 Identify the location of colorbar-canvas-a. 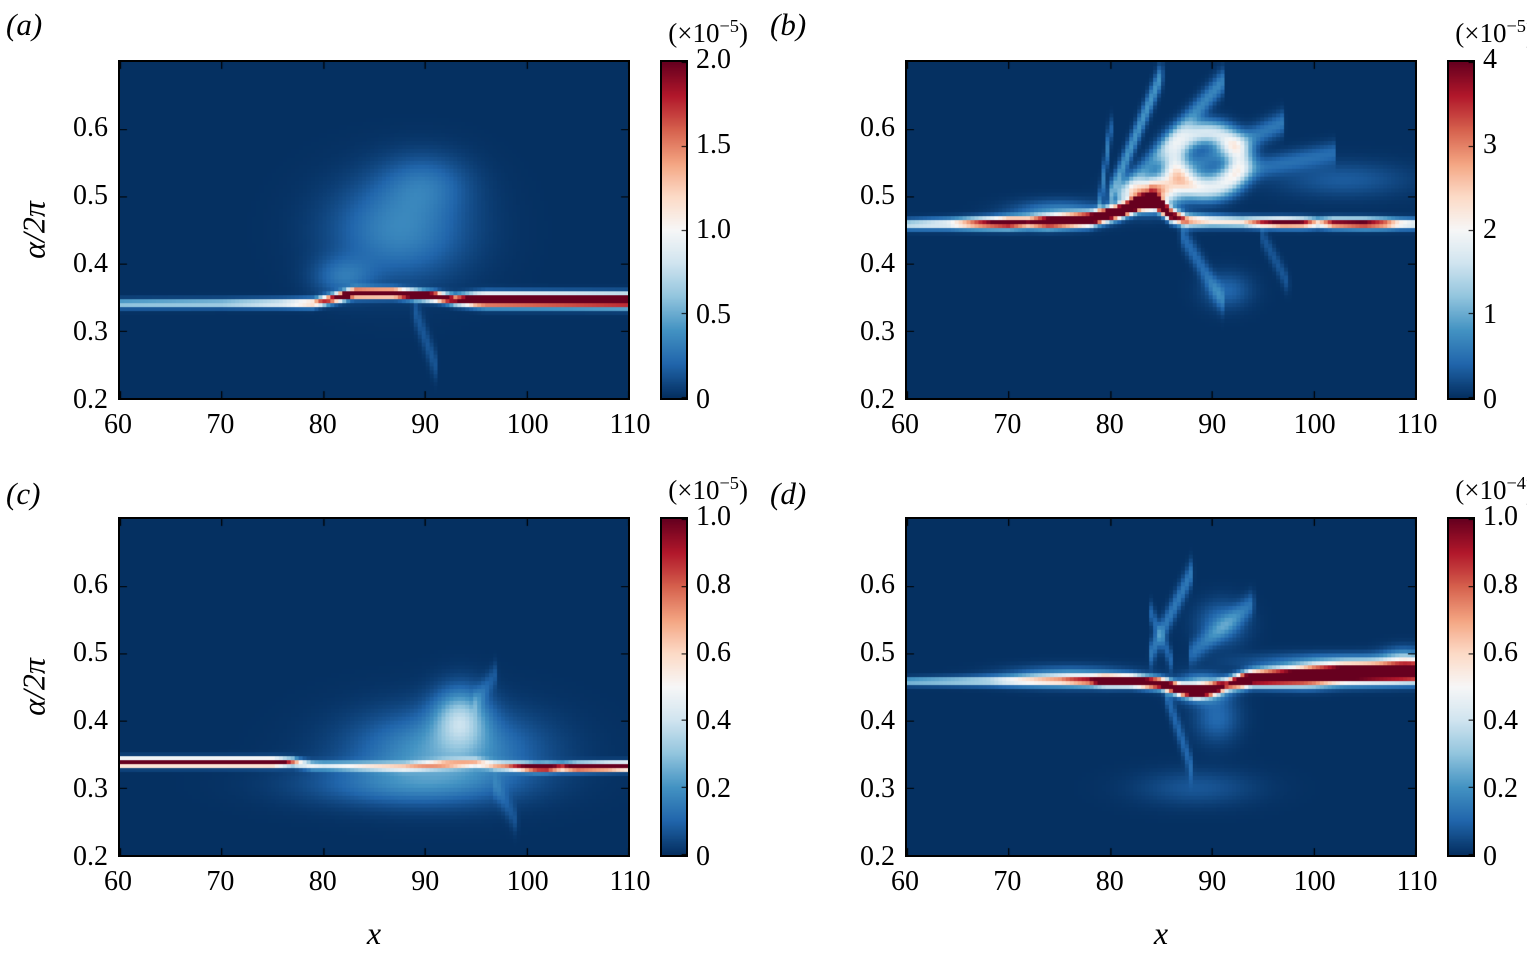
(674, 230).